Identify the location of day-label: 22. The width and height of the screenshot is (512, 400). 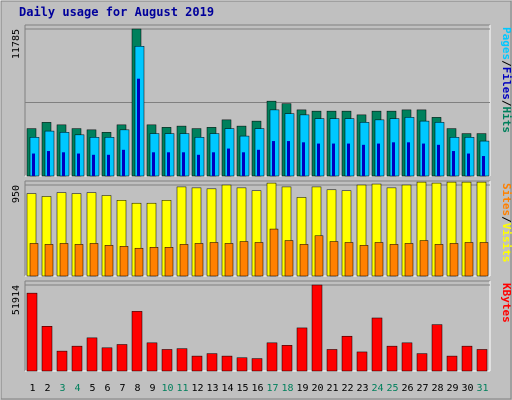
(347, 388).